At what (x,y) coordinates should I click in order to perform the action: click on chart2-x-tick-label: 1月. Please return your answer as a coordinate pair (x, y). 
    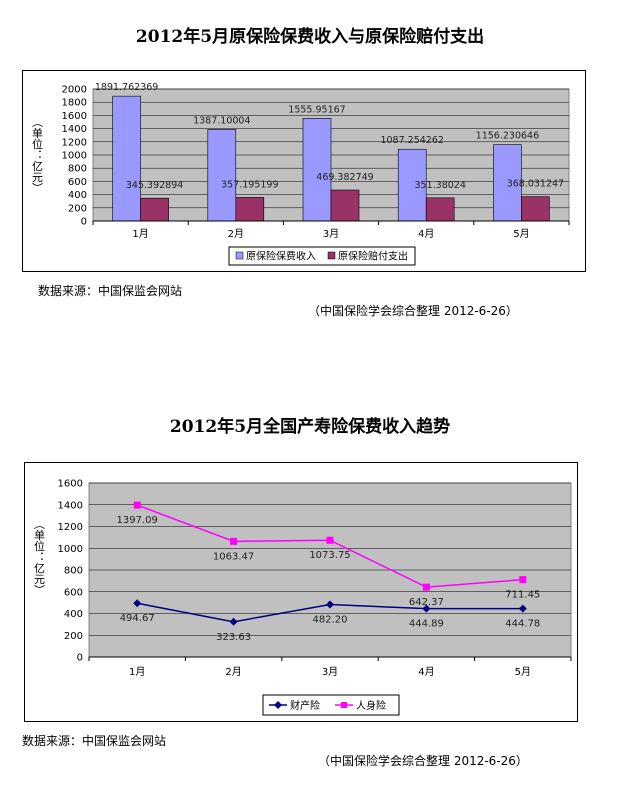
    Looking at the image, I should click on (137, 672).